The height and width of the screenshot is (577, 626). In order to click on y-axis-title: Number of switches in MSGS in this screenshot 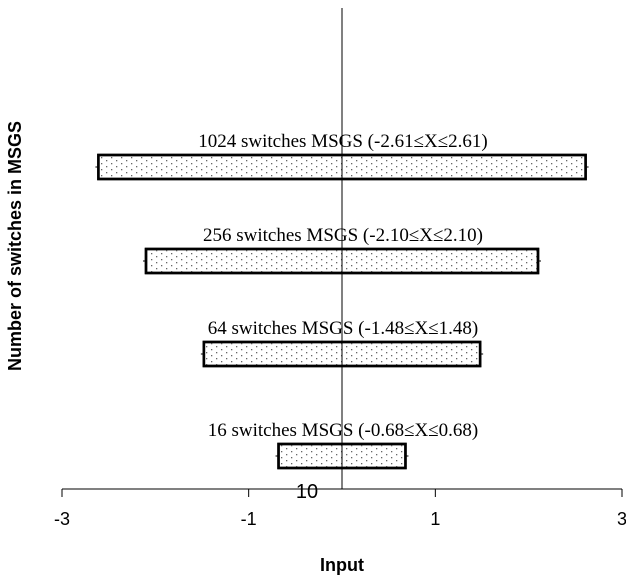, I will do `click(15, 246)`.